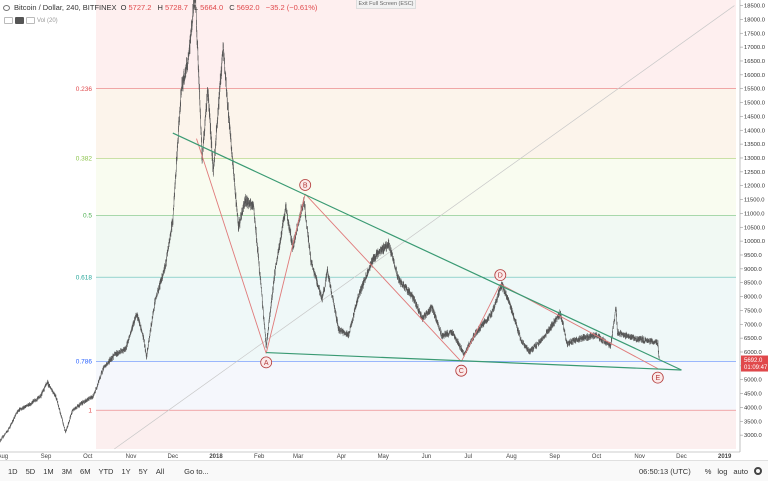 The width and height of the screenshot is (768, 481). I want to click on price-tick-label: 3500.0, so click(753, 422).